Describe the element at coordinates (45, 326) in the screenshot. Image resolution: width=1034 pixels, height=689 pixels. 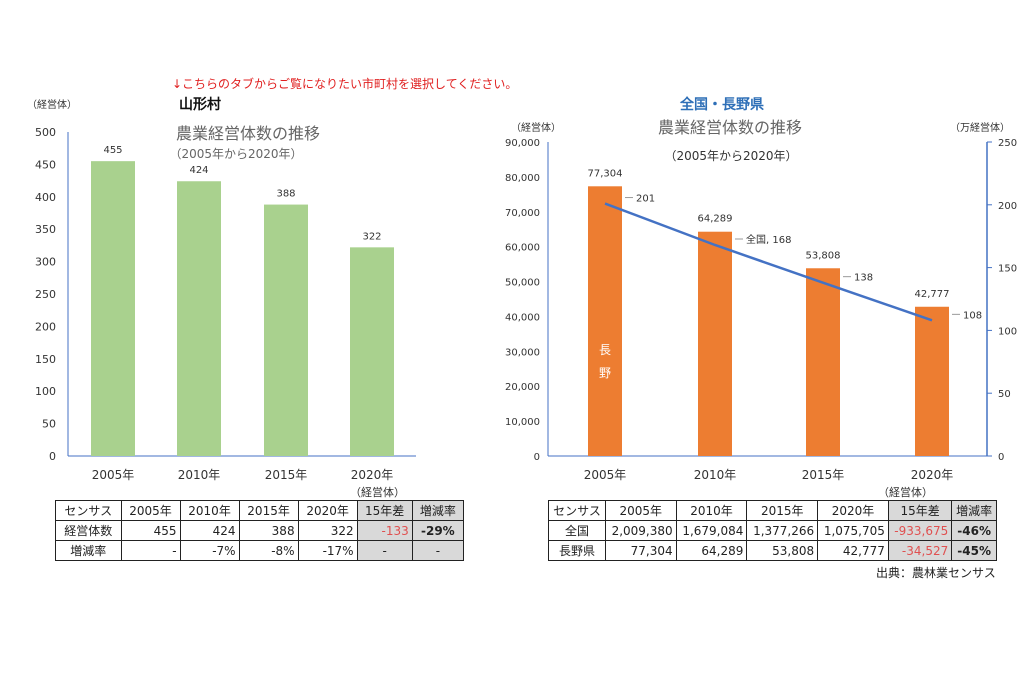
I see `y-tick-label: 200` at that location.